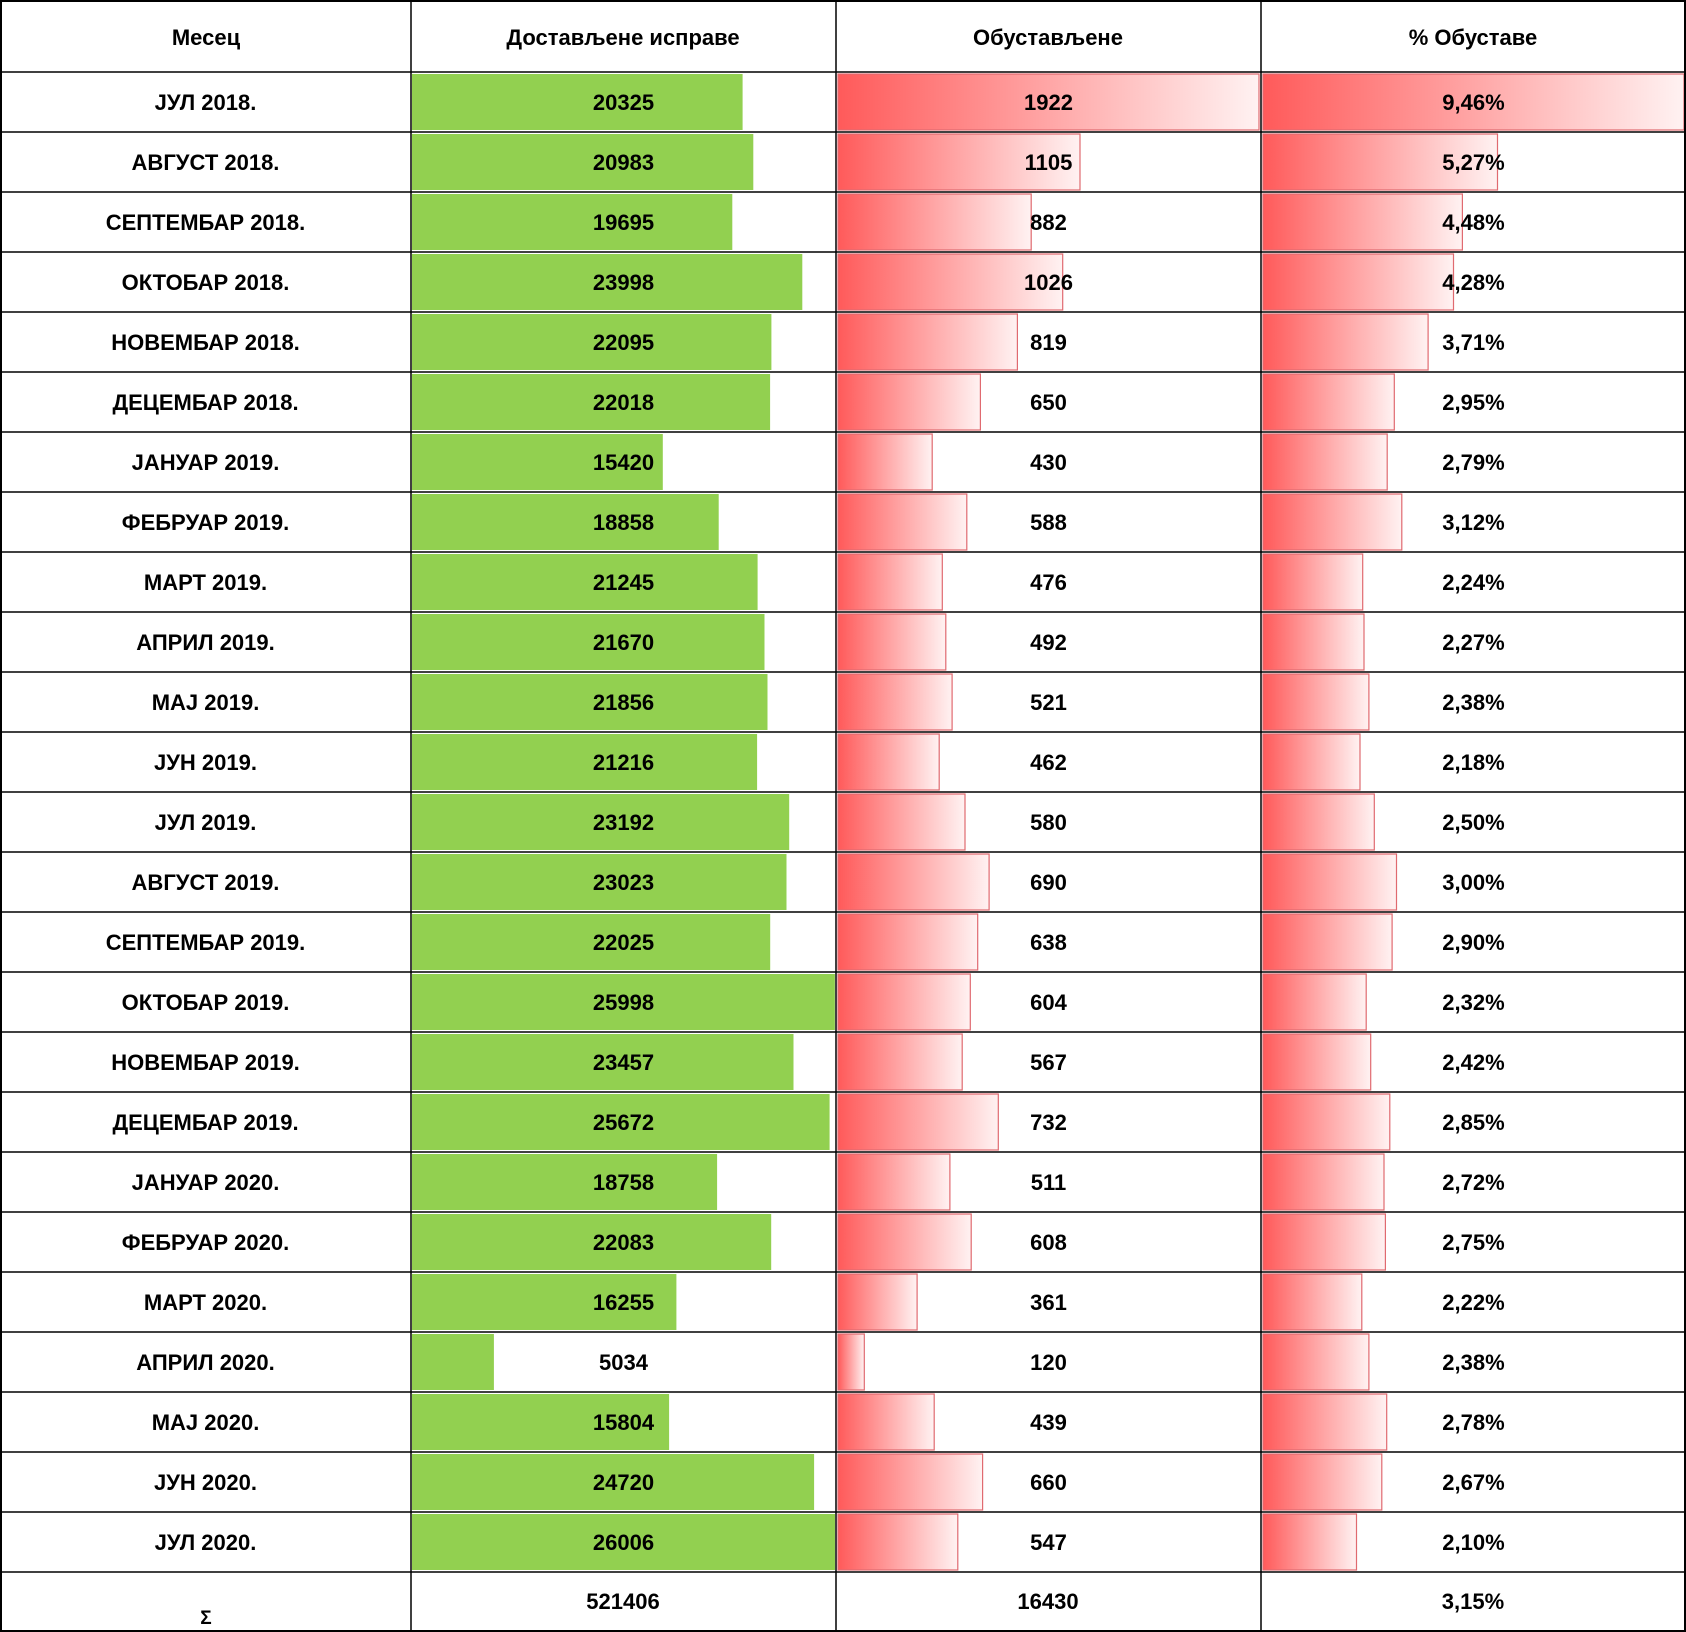 This screenshot has width=1686, height=1632. I want to click on percent-value: 2,22%, so click(1473, 1302).